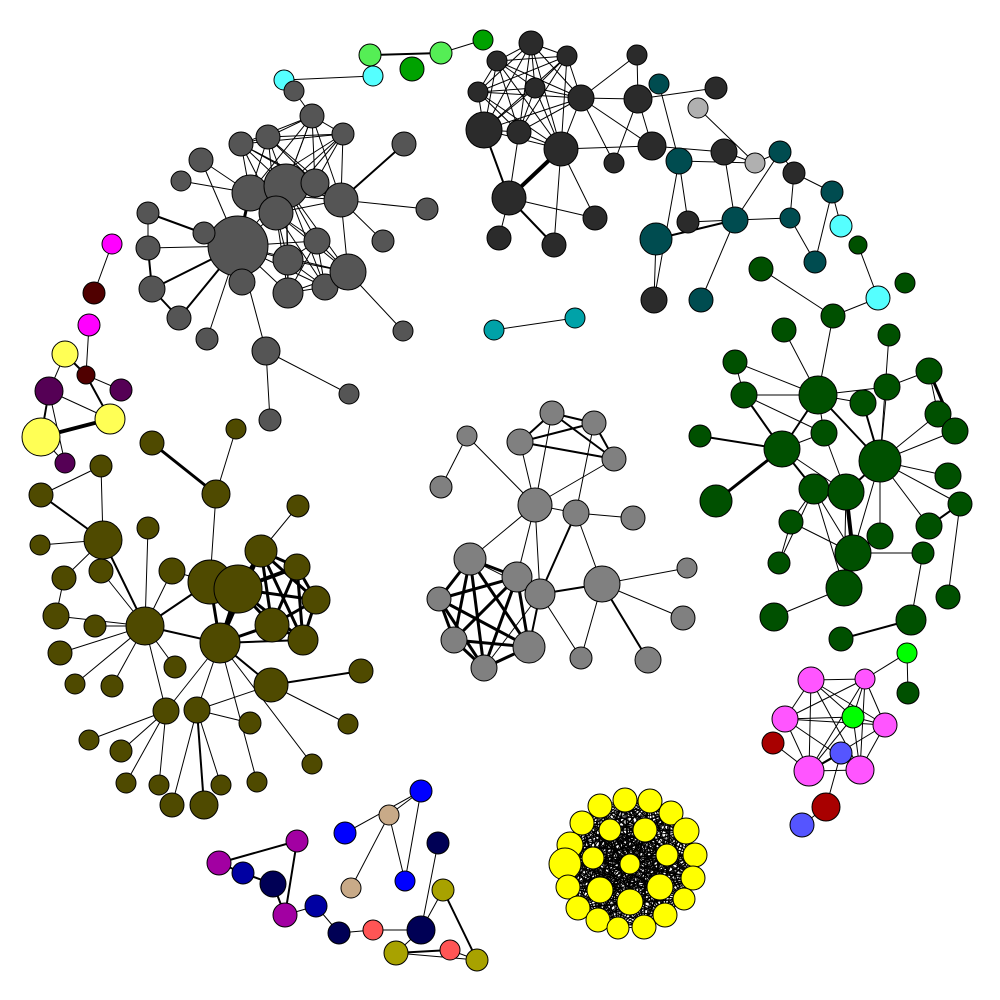 This screenshot has height=1000, width=1000. I want to click on node-d9, so click(561, 149).